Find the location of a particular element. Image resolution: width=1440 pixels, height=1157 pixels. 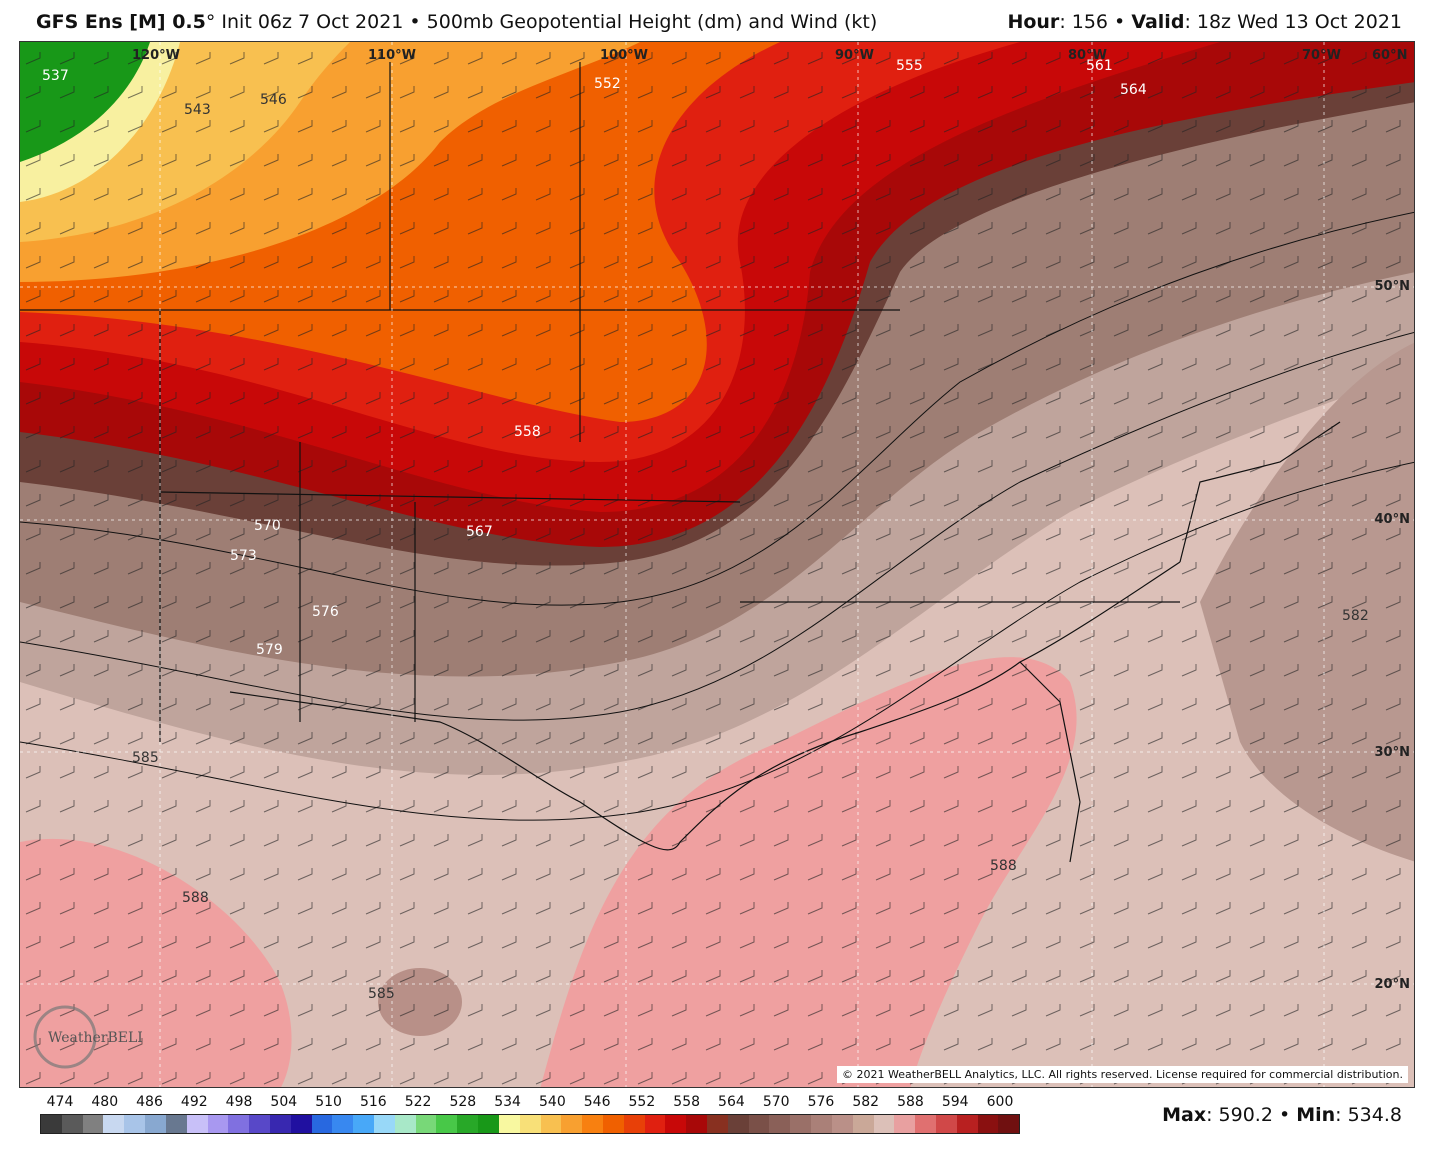

legend-tick-label: 588 is located at coordinates (910, 1102).